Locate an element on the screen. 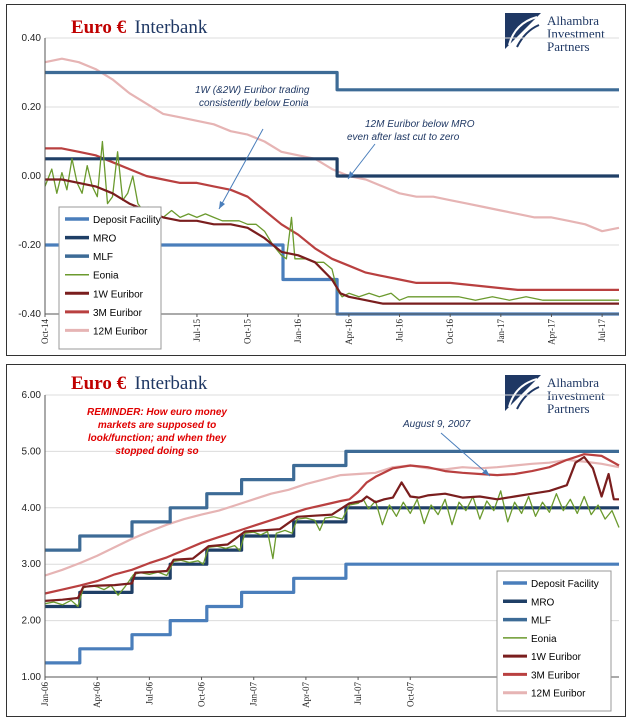  x-tick-label: Jul-17 is located at coordinates (602, 330).